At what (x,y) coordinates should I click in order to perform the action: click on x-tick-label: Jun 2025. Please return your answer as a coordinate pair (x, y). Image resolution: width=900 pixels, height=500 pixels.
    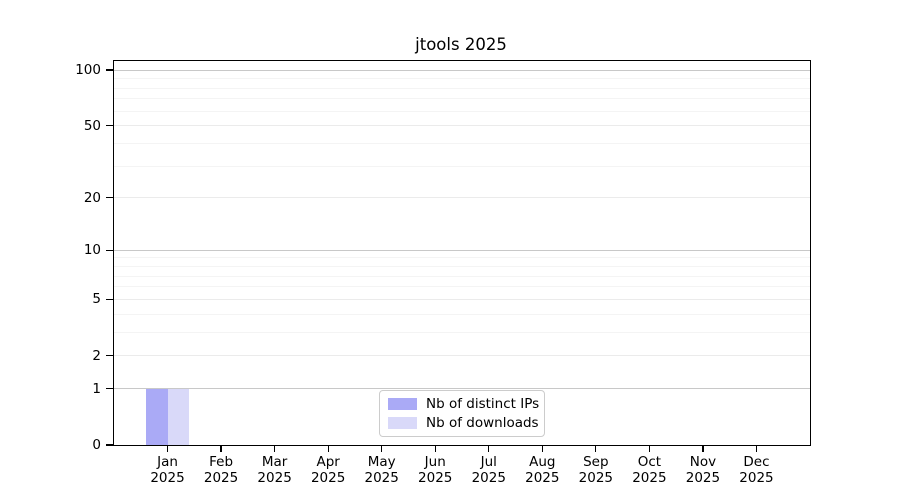
    Looking at the image, I should click on (435, 470).